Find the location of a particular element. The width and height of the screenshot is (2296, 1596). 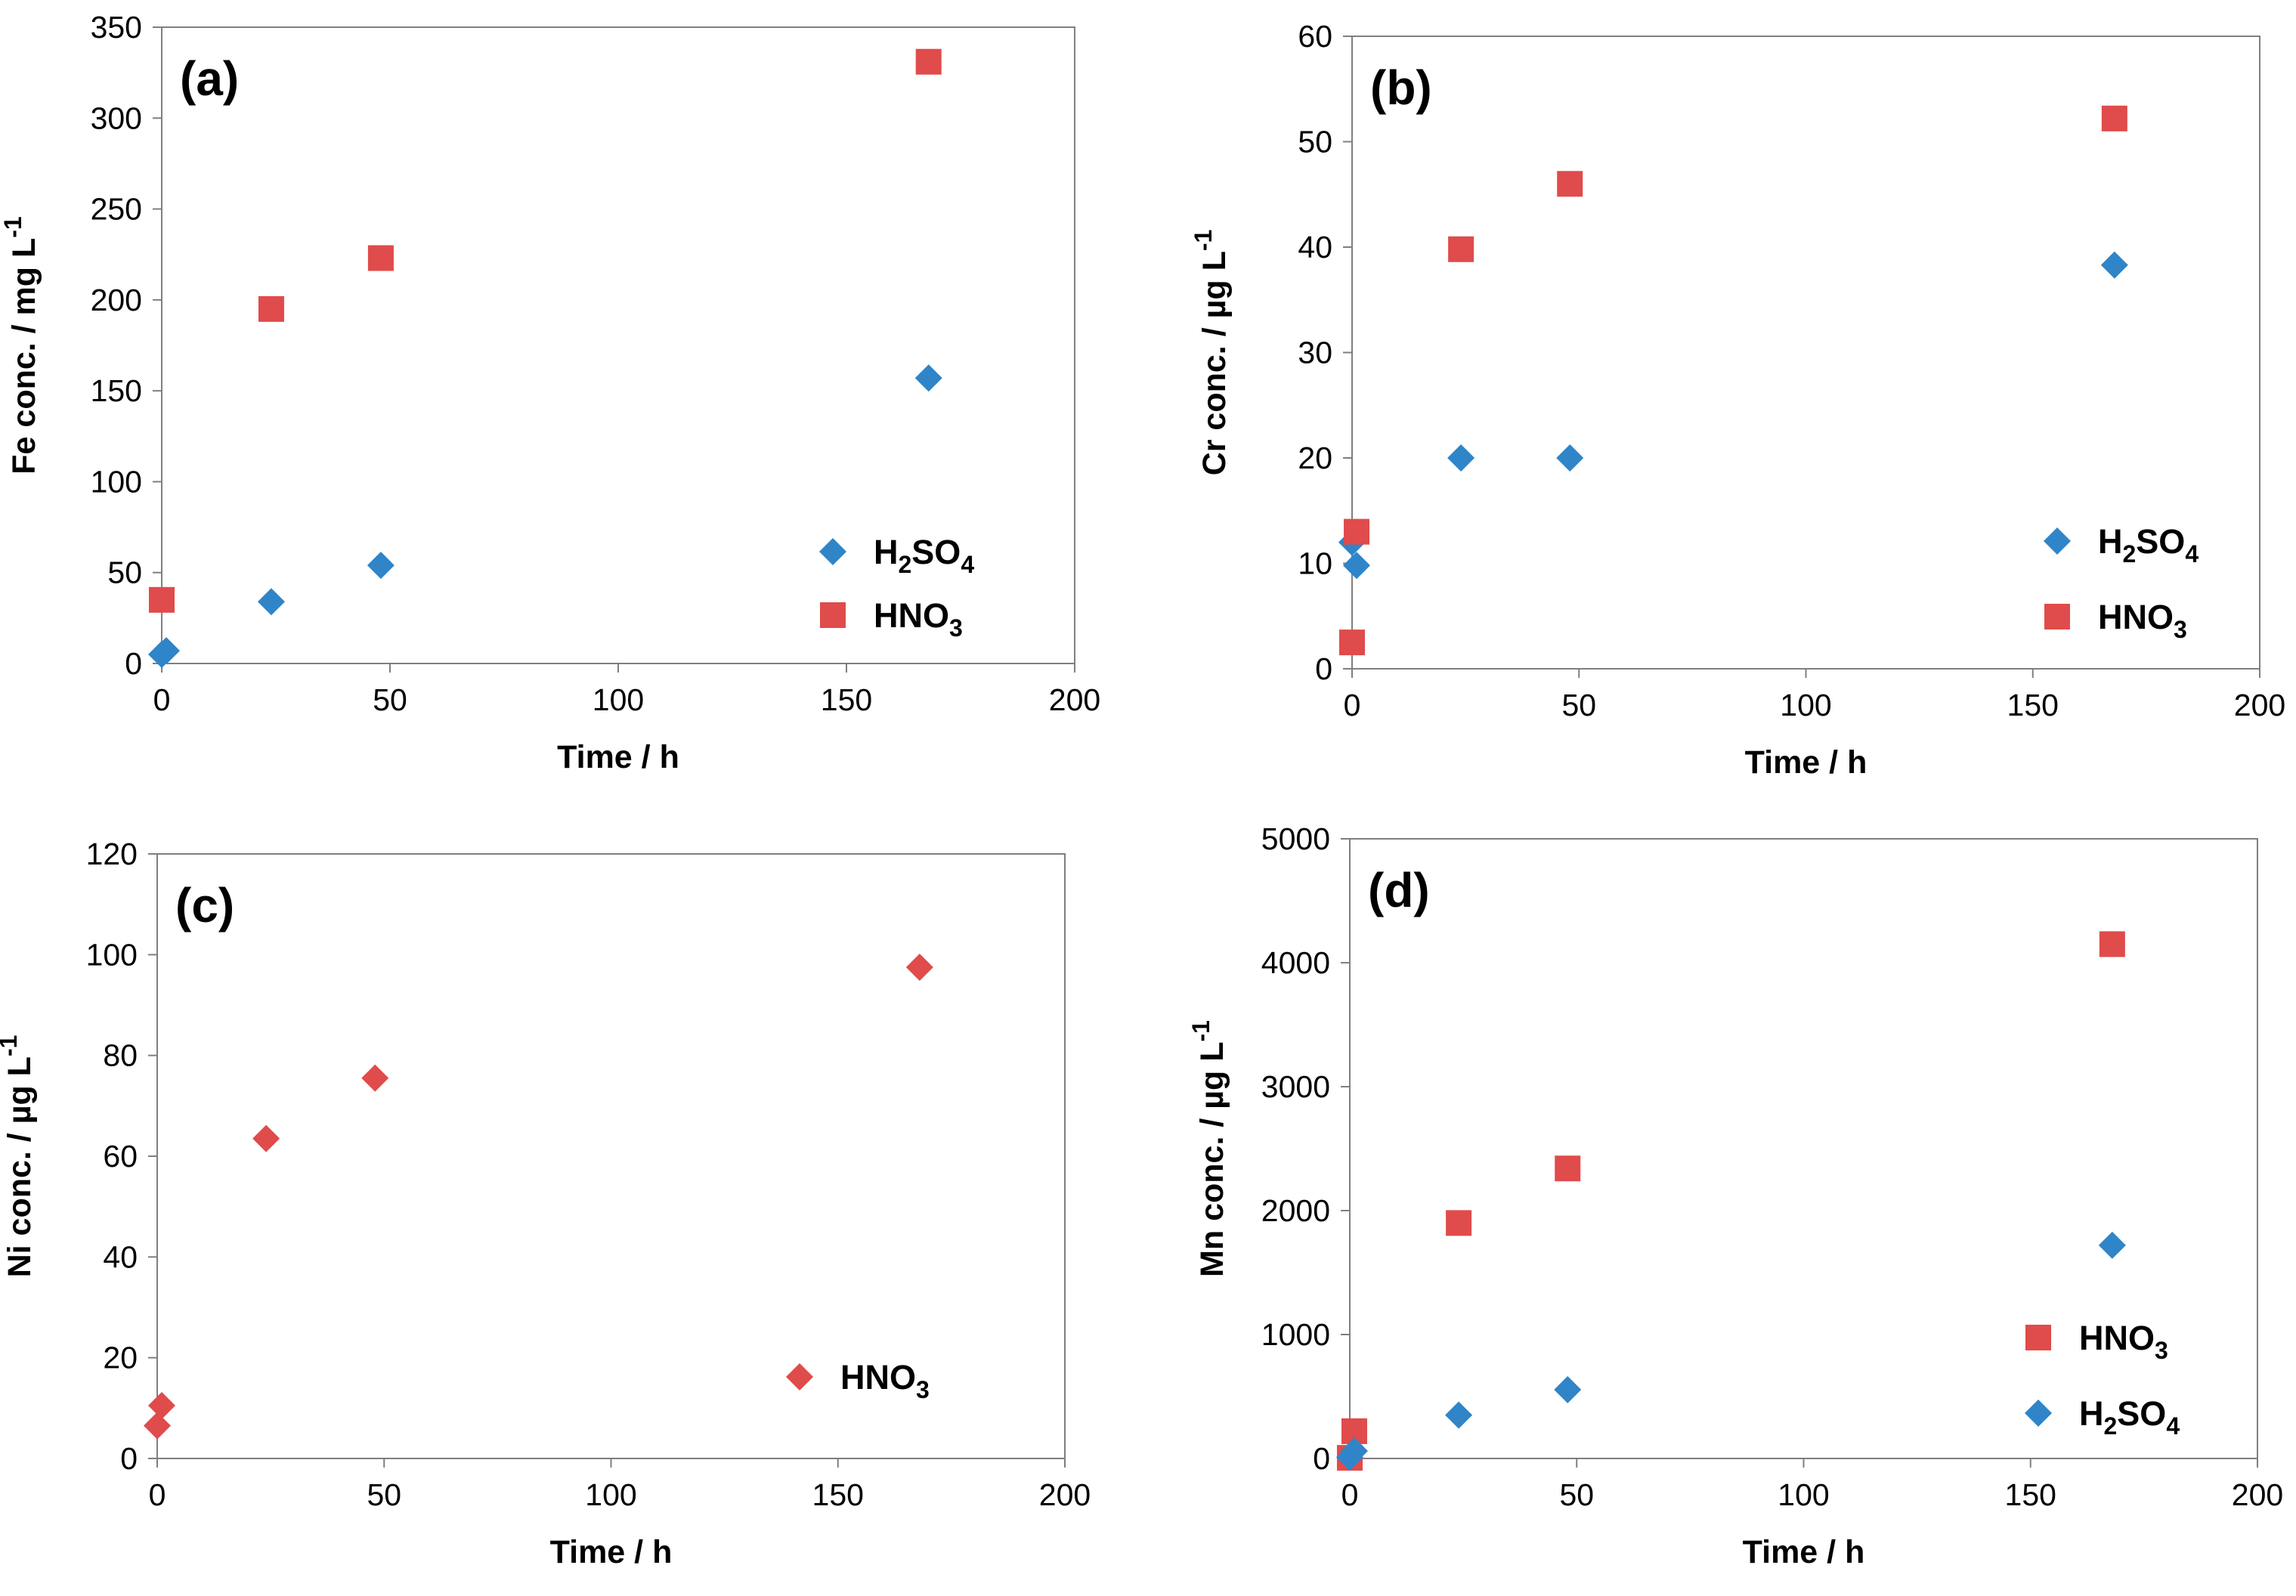

panel-label: (d) is located at coordinates (1399, 890).